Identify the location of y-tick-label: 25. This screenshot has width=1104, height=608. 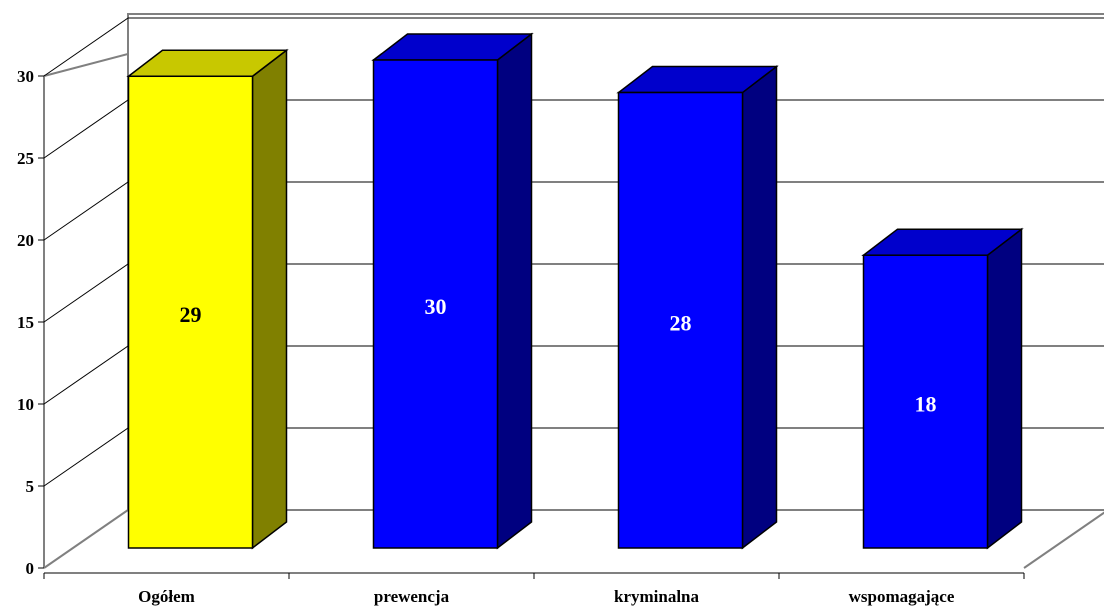
(25, 158).